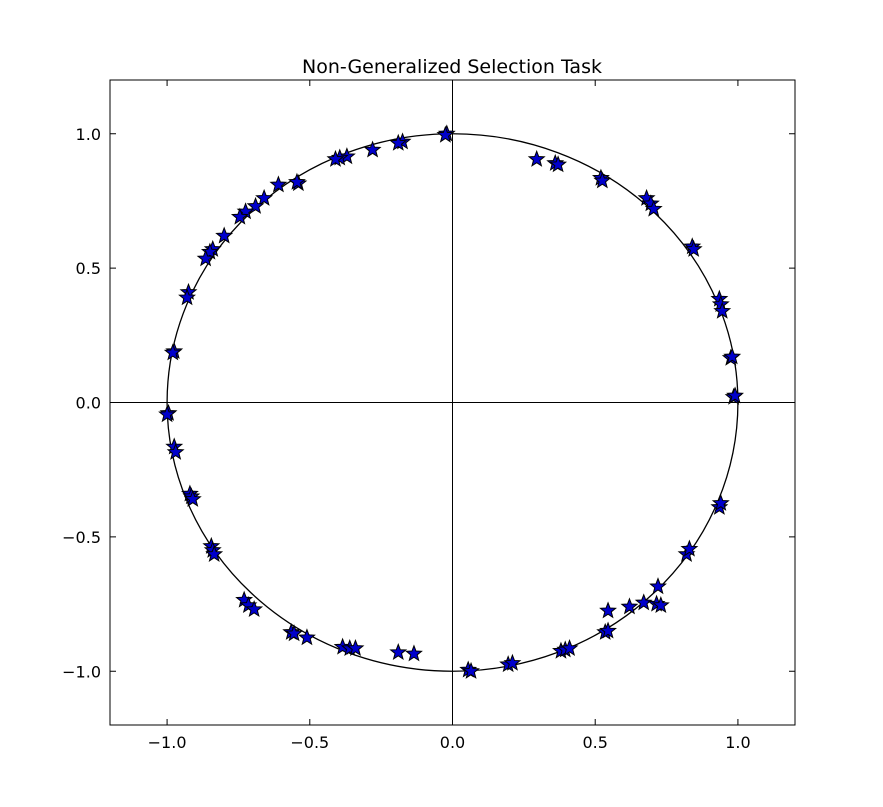 This screenshot has height=807, width=883. Describe the element at coordinates (309, 742) in the screenshot. I see `x-tick-label: −0.5` at that location.